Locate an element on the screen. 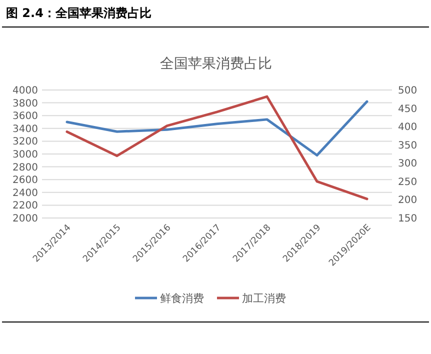 This screenshot has width=431, height=354. chart-title: 图 2.4：全国苹果消费占比 is located at coordinates (79, 13).